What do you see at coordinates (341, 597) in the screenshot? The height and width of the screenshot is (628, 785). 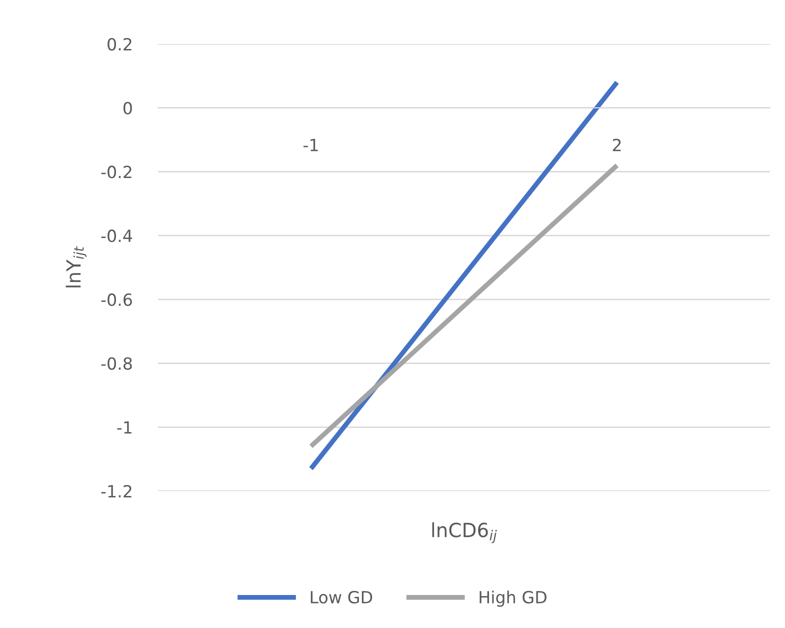 I see `legend-label: Low GD` at bounding box center [341, 597].